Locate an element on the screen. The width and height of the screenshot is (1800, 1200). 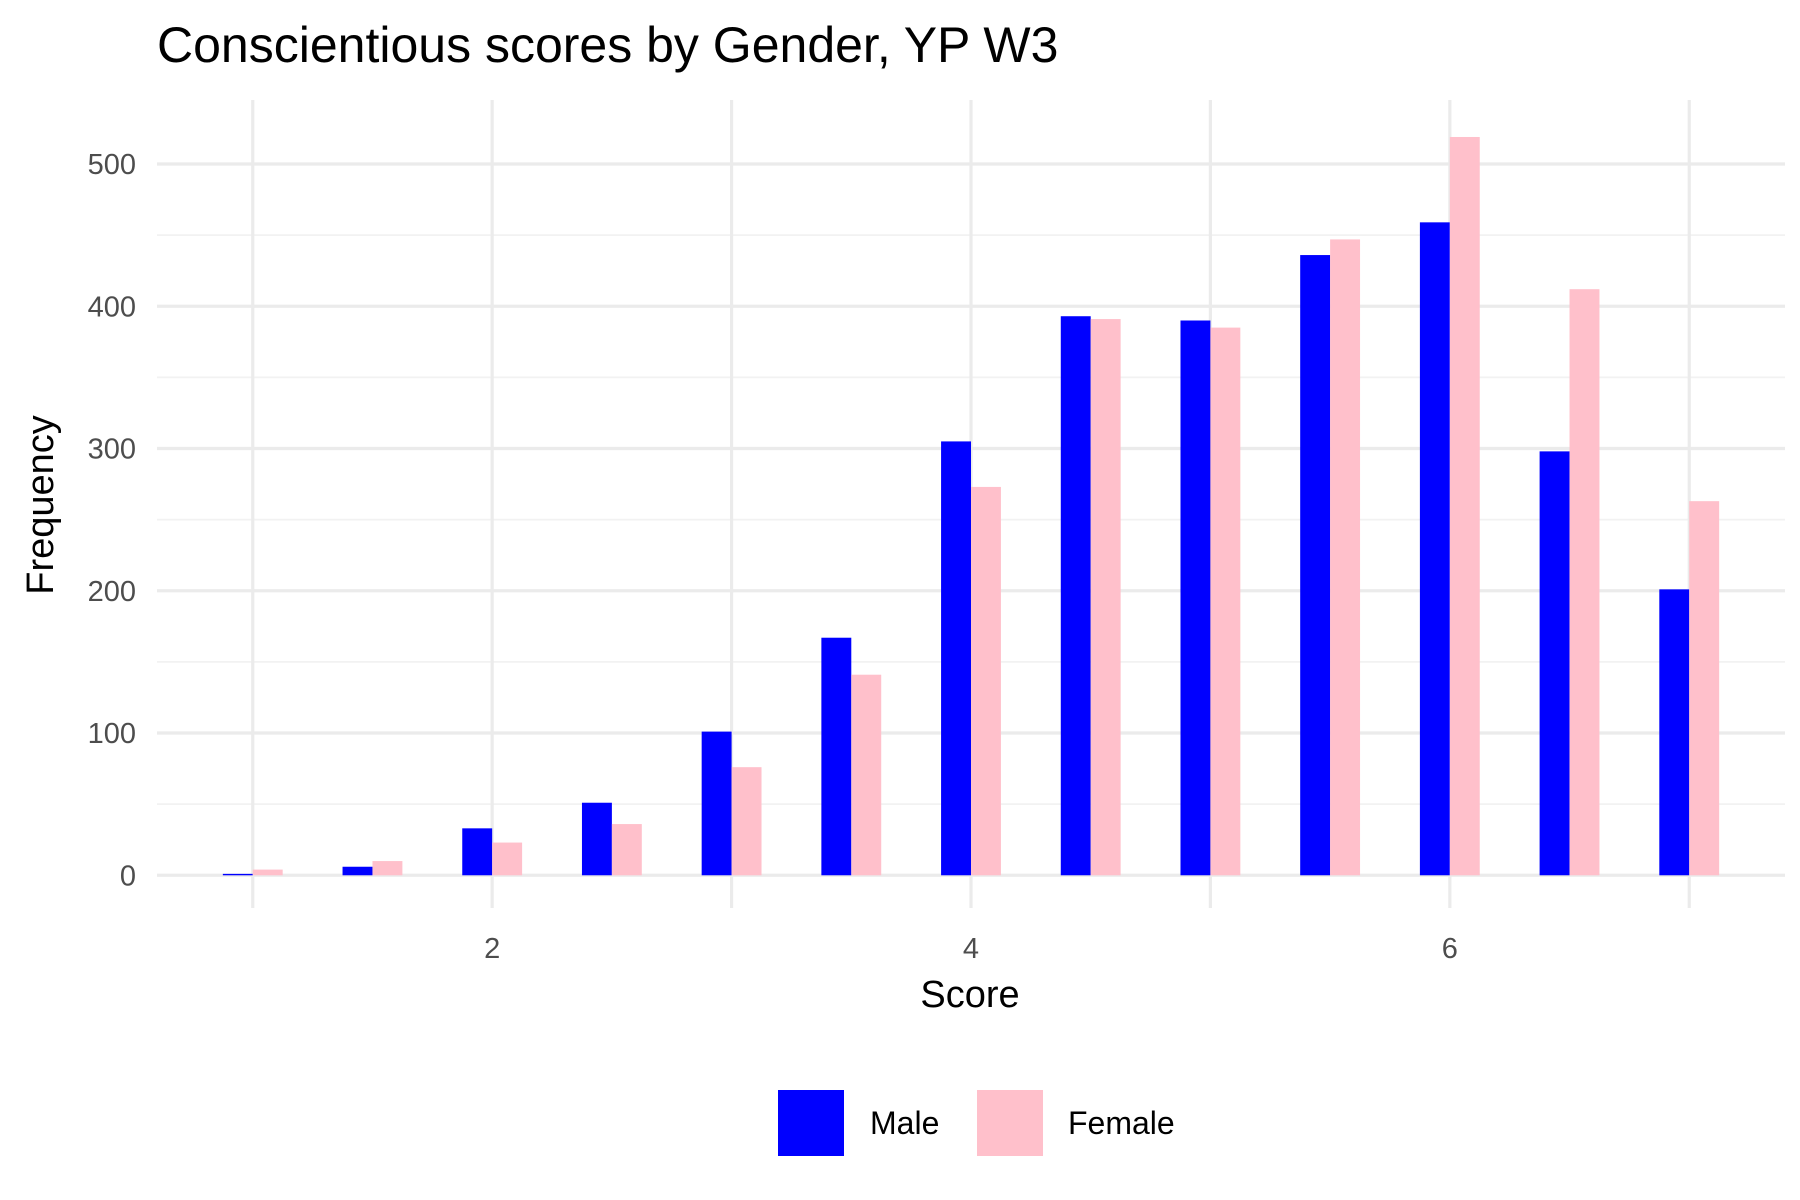
legend-label-female: Female is located at coordinates (1121, 1123).